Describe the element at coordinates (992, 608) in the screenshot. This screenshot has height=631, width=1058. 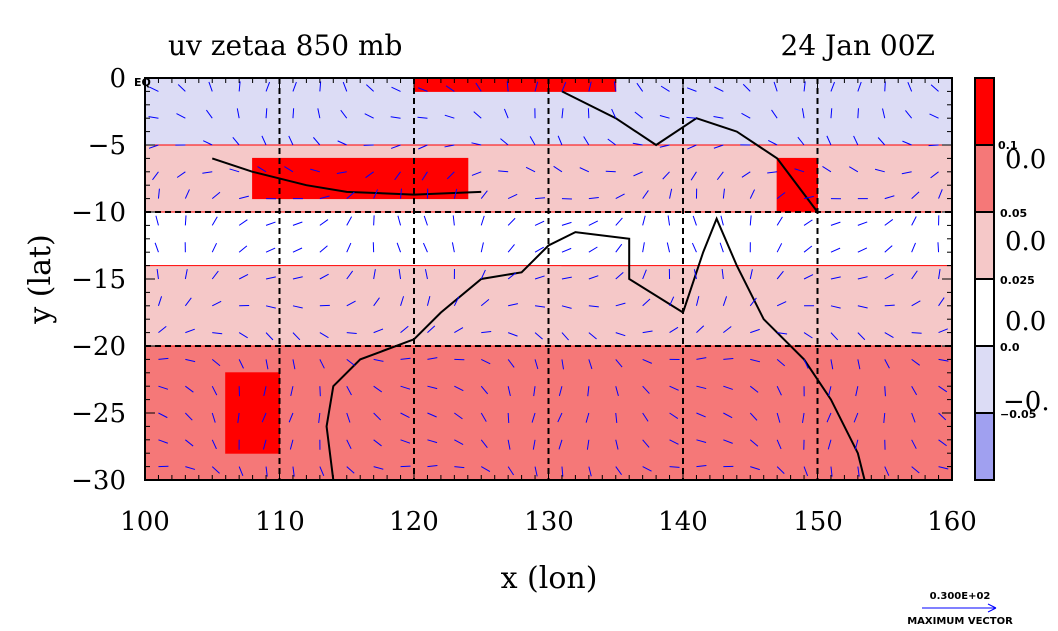
I see `vector-reference-arrowhead` at that location.